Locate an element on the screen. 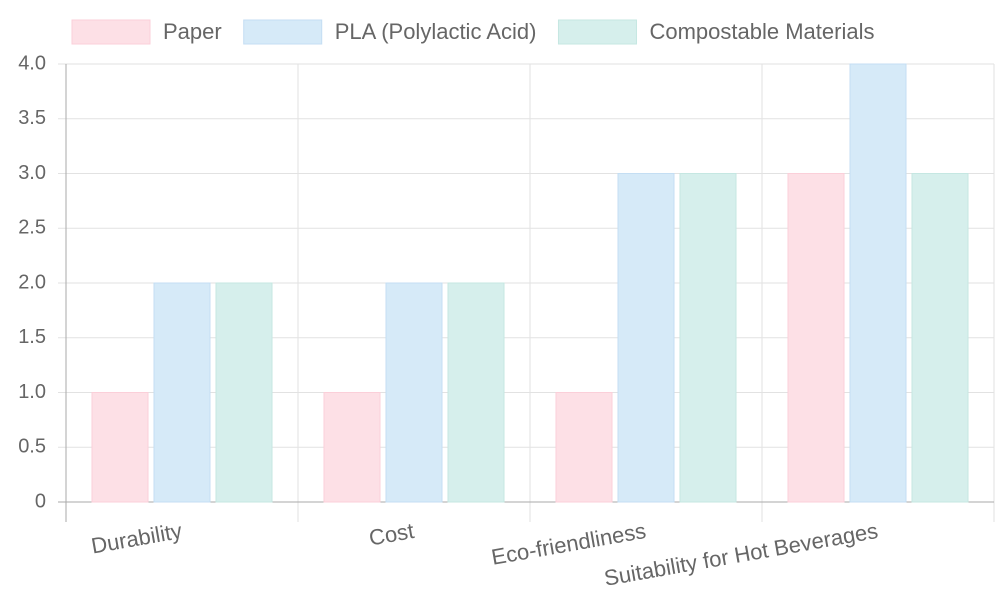 The width and height of the screenshot is (1000, 600). x-tick-label: Cost is located at coordinates (391, 534).